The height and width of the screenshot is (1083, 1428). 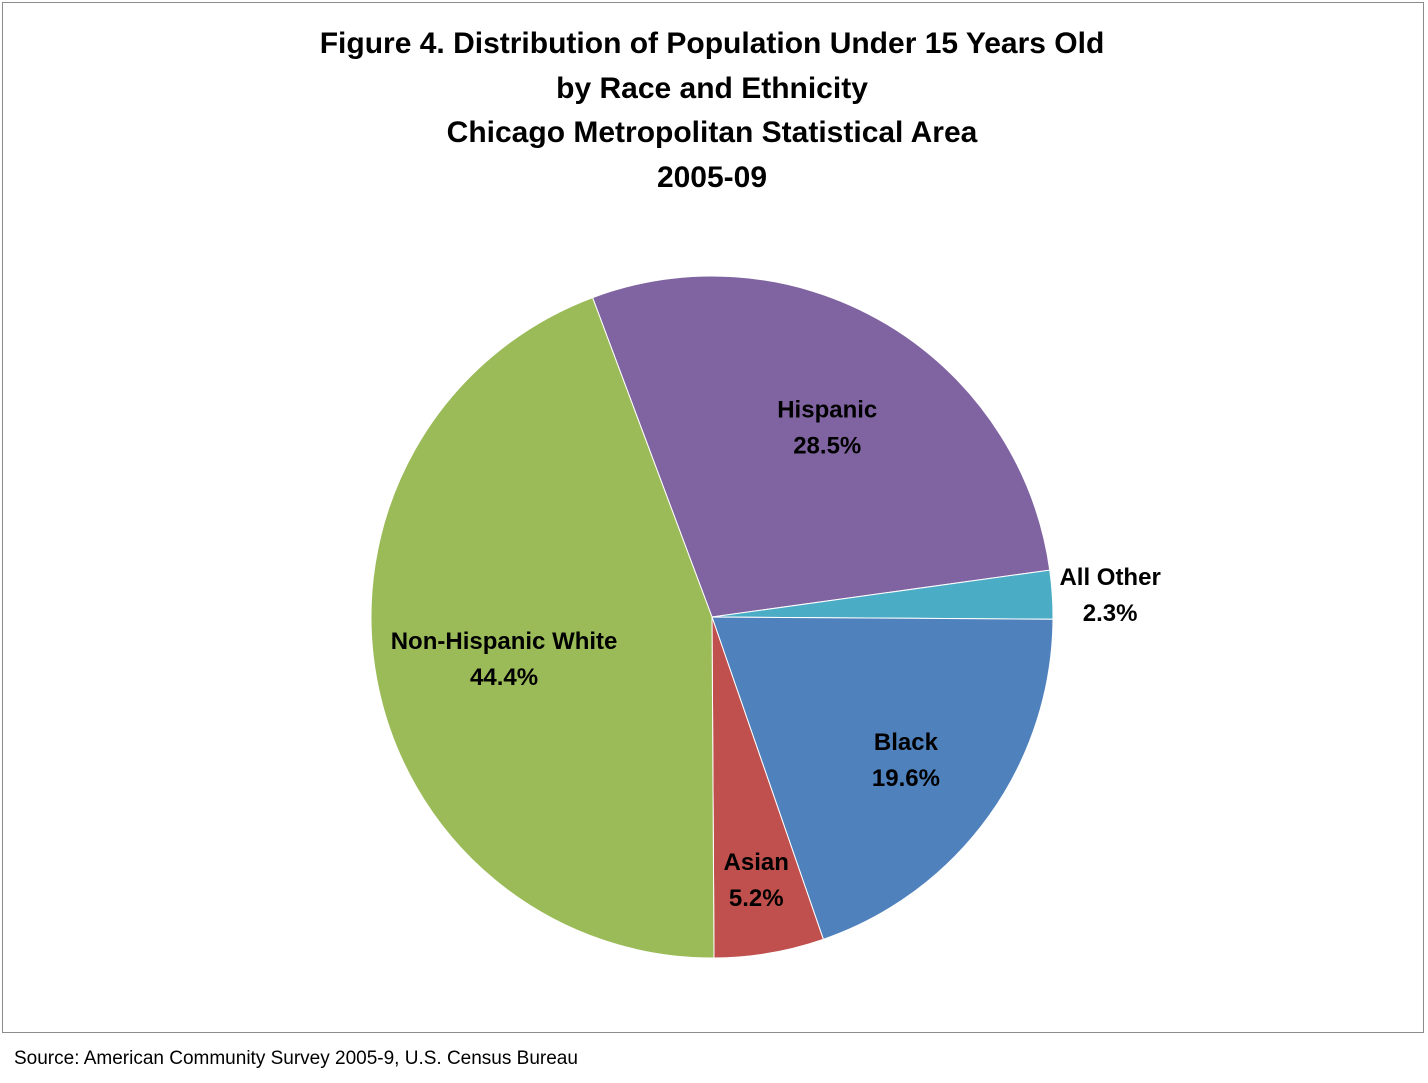 What do you see at coordinates (1110, 613) in the screenshot?
I see `data-label-value-all-other: 2.3%` at bounding box center [1110, 613].